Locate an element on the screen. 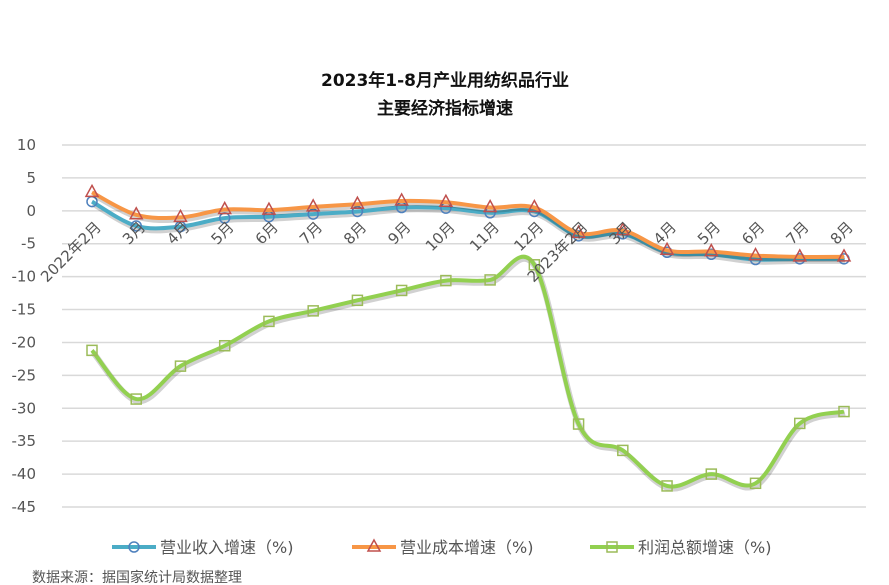  y-tick-label: 10 is located at coordinates (26, 145).